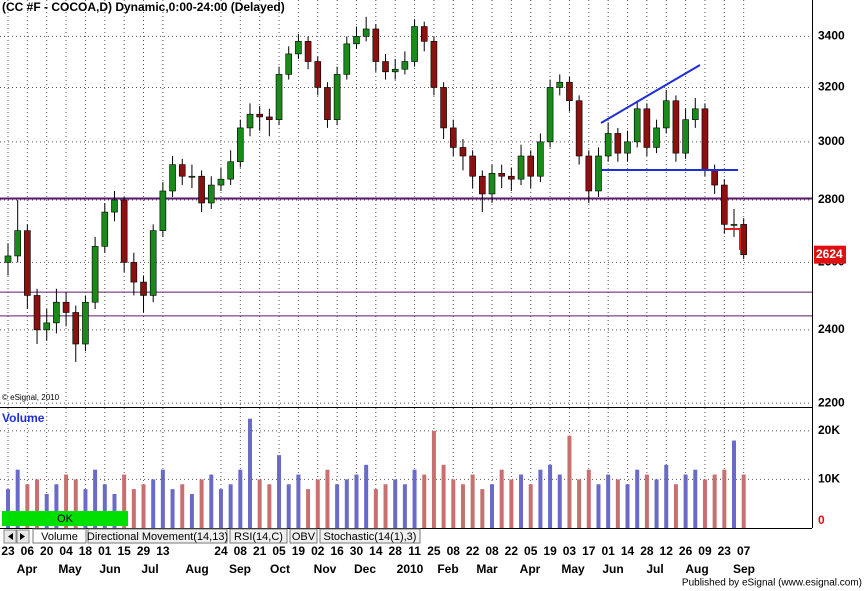  I want to click on month-label: May, so click(70, 569).